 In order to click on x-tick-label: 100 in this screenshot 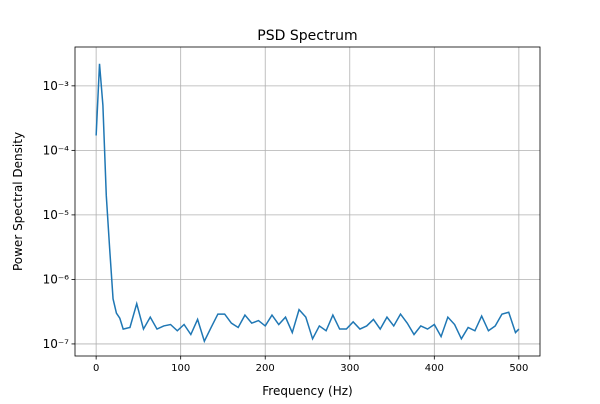, I will do `click(180, 368)`.